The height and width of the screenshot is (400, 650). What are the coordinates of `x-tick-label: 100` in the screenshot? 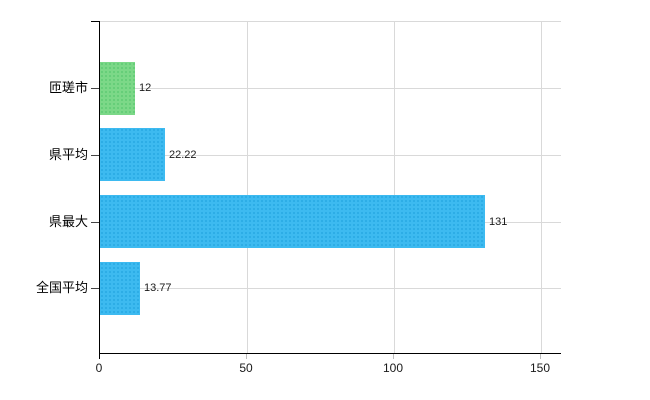 It's located at (393, 368).